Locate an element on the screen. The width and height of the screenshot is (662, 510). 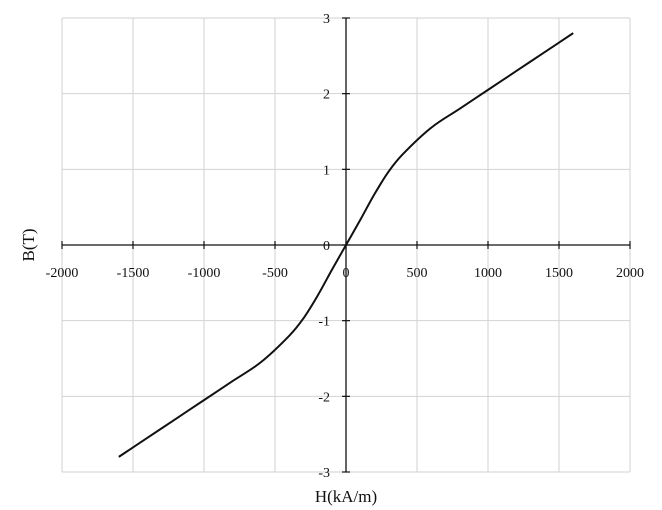
y-axis-label: B(T) is located at coordinates (28, 244).